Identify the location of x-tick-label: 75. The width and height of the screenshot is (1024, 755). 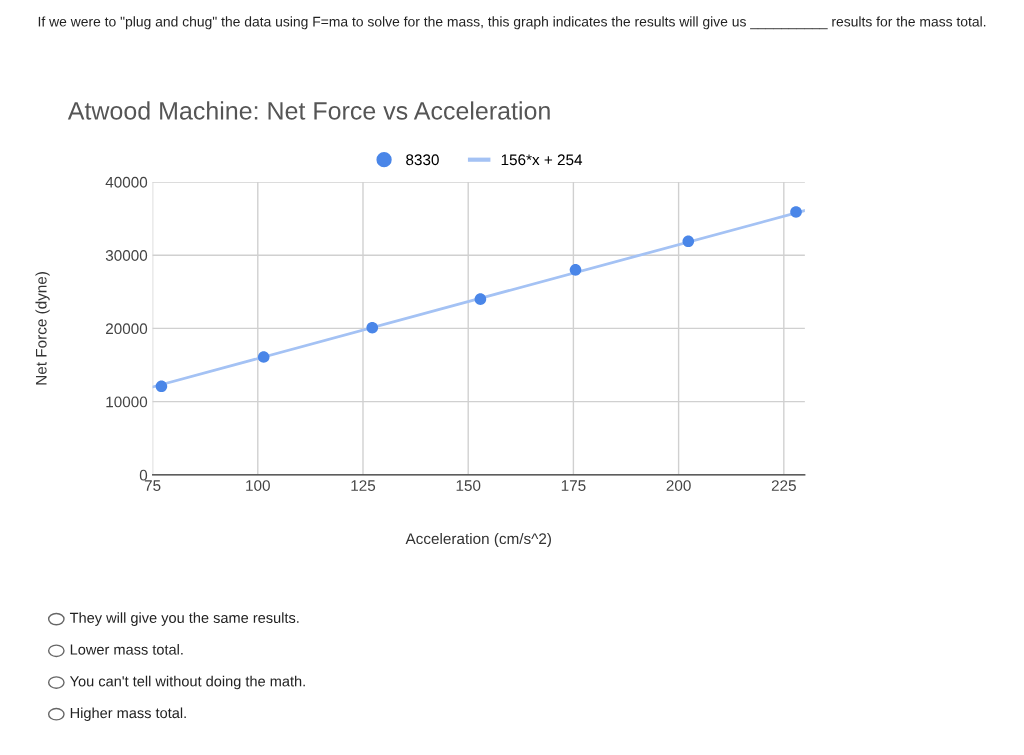
(152, 485).